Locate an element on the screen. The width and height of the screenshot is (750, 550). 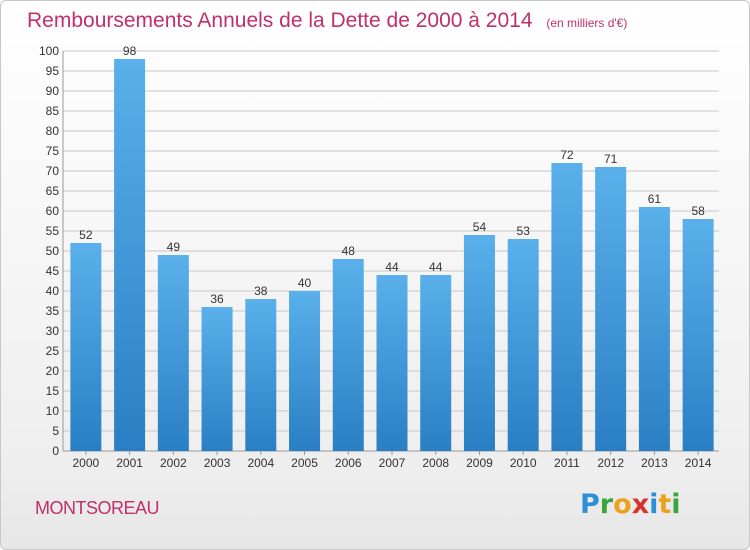
chart-unit: (en milliers d'€) is located at coordinates (587, 23).